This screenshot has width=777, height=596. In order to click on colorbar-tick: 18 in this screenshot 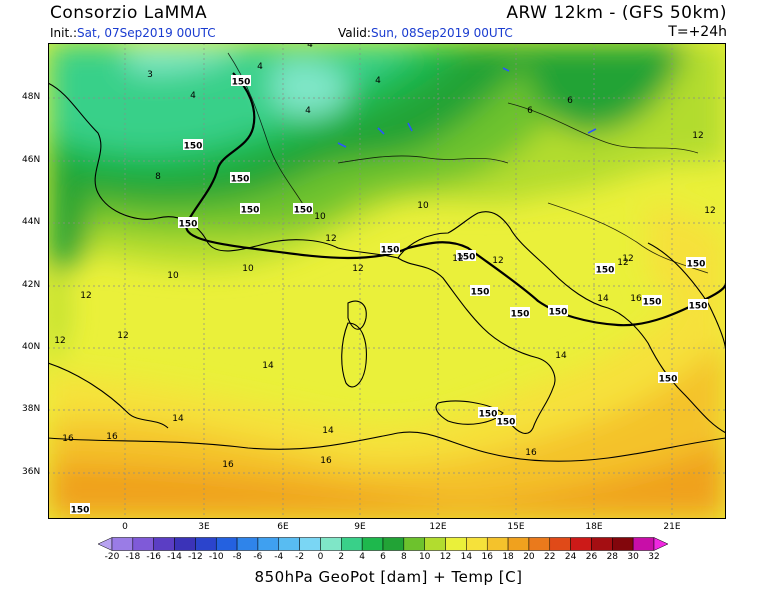, I will do `click(508, 557)`.